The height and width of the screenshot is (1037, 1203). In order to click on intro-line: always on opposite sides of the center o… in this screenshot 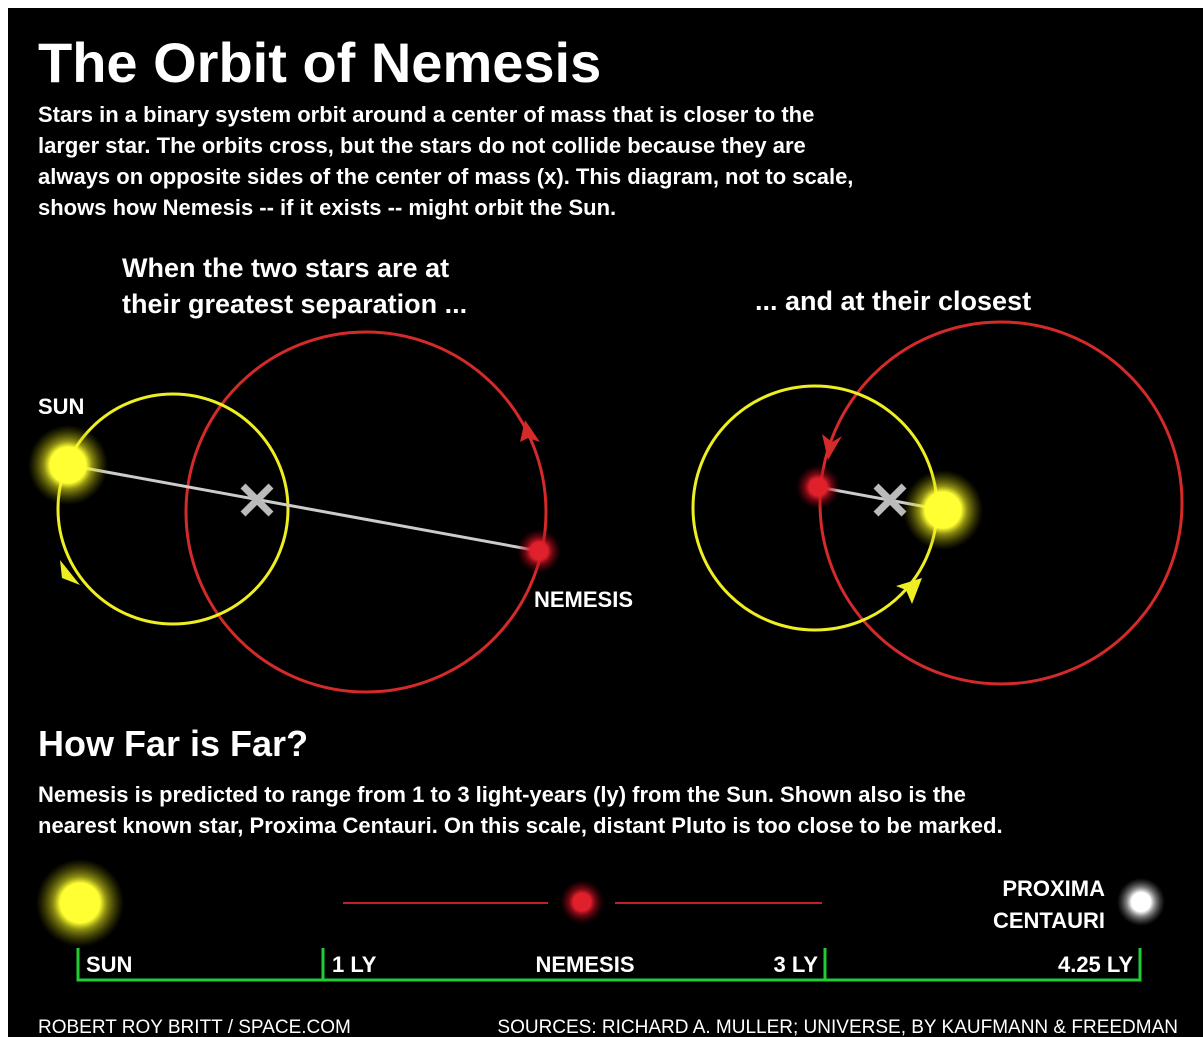, I will do `click(445, 176)`.